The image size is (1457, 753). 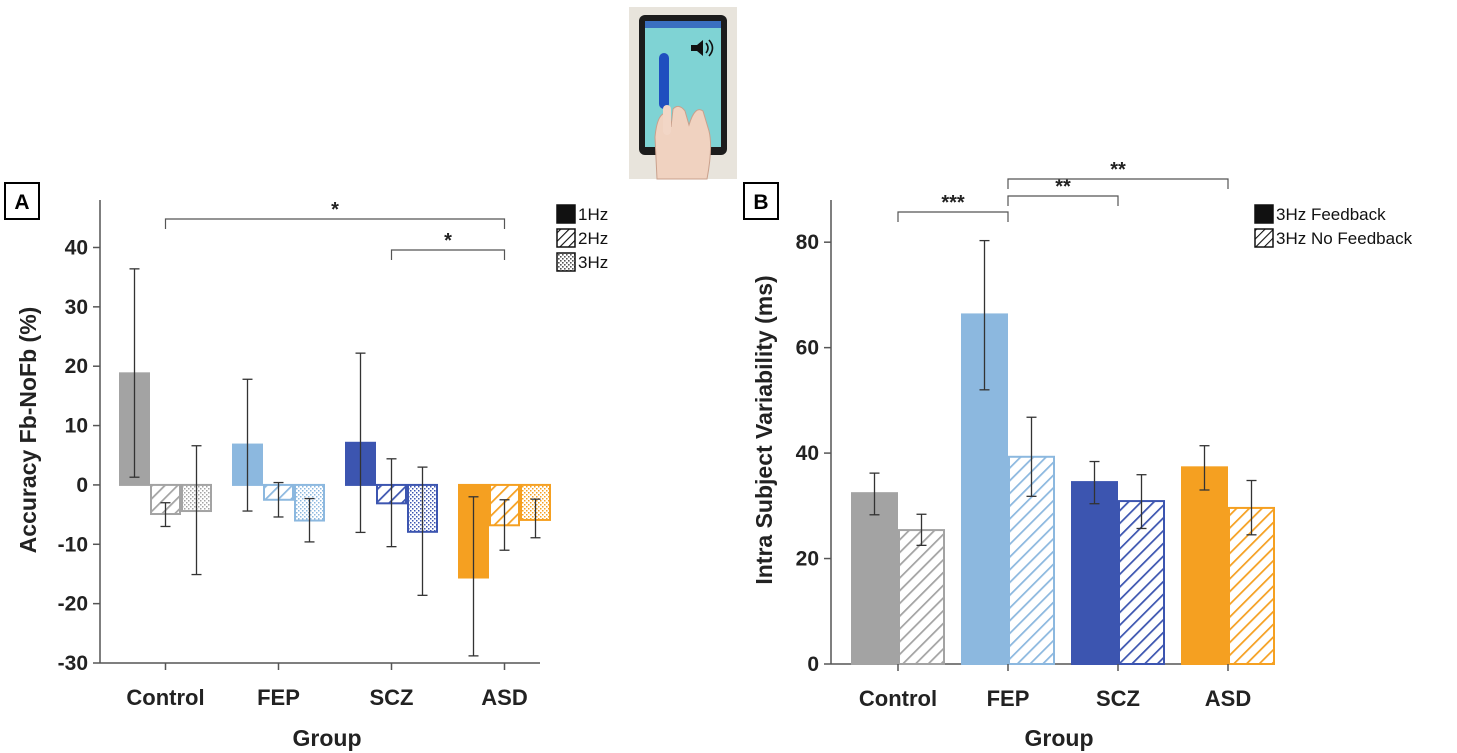 What do you see at coordinates (953, 203) in the screenshot?
I see `significance-label: ***` at bounding box center [953, 203].